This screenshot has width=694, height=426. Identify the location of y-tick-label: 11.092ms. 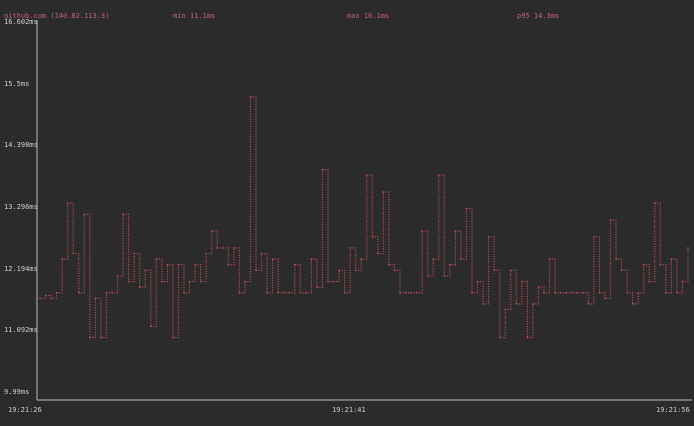
(21, 330).